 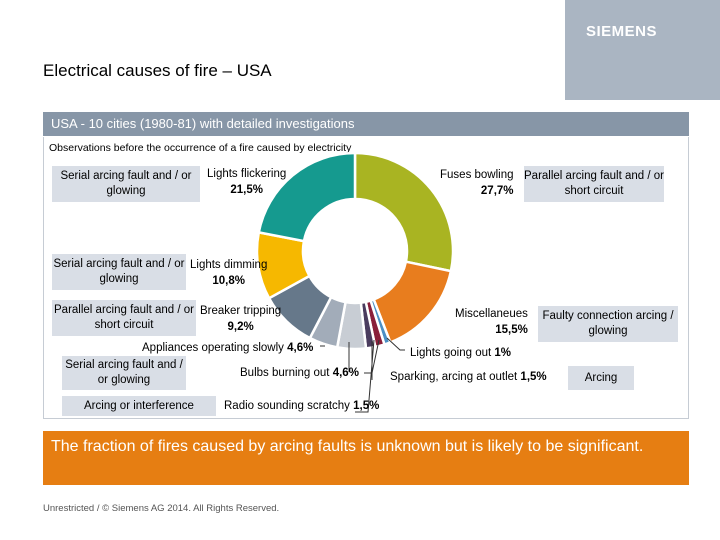 What do you see at coordinates (307, 197) in the screenshot?
I see `pie-slice-lights-flickering` at bounding box center [307, 197].